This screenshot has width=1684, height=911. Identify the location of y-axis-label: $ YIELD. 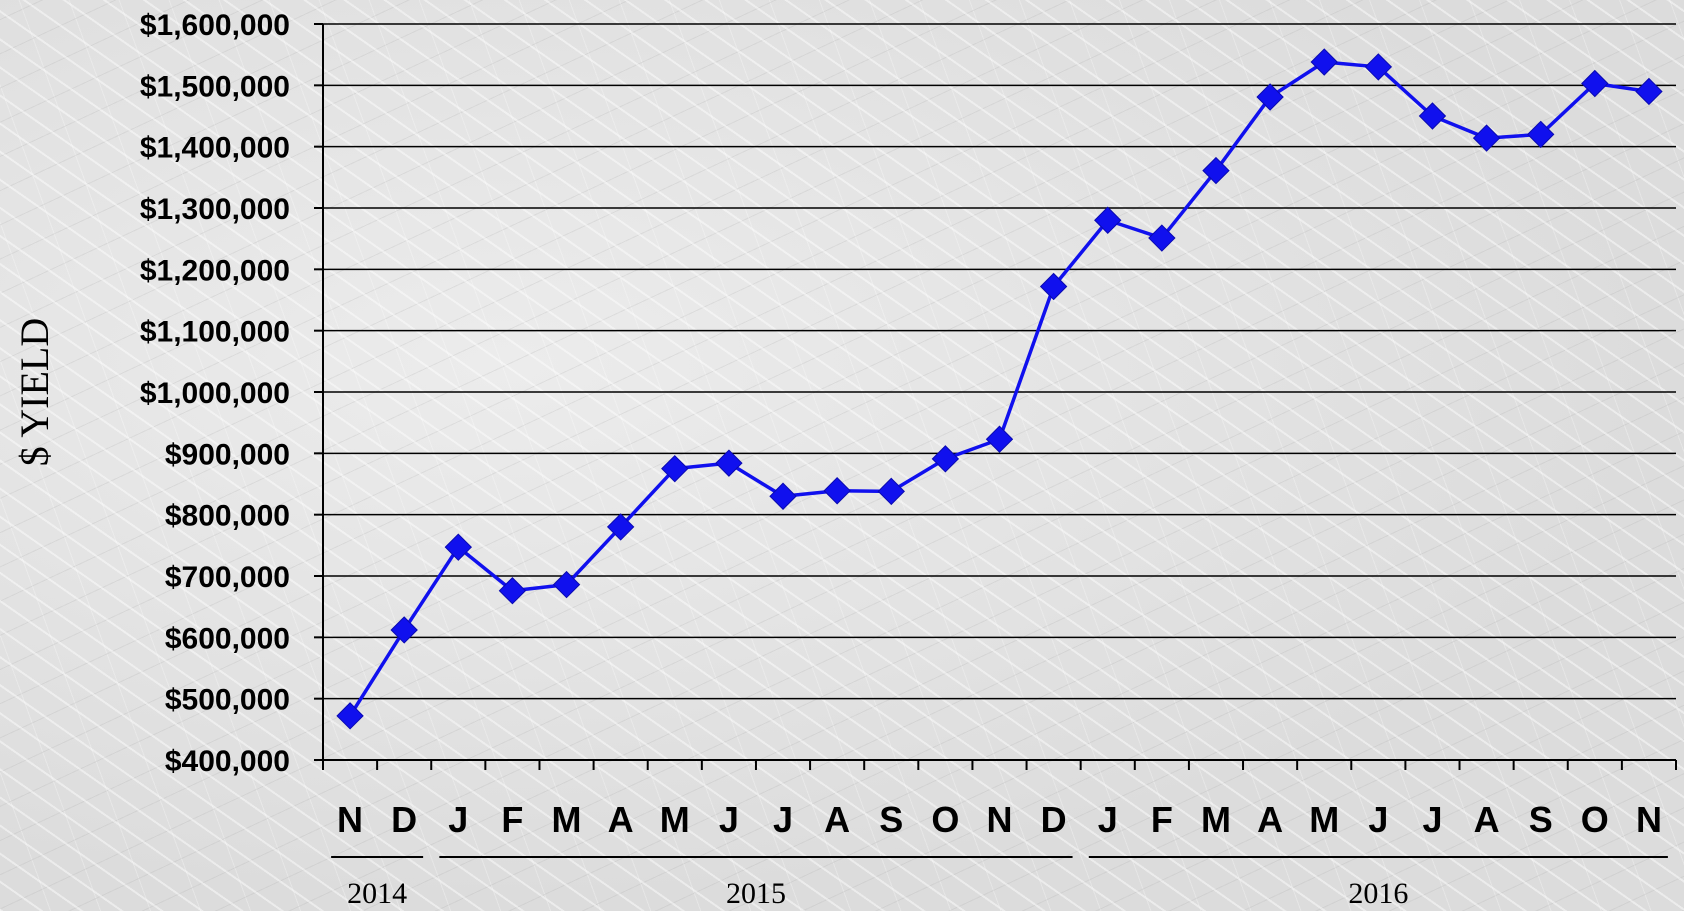
(34, 392).